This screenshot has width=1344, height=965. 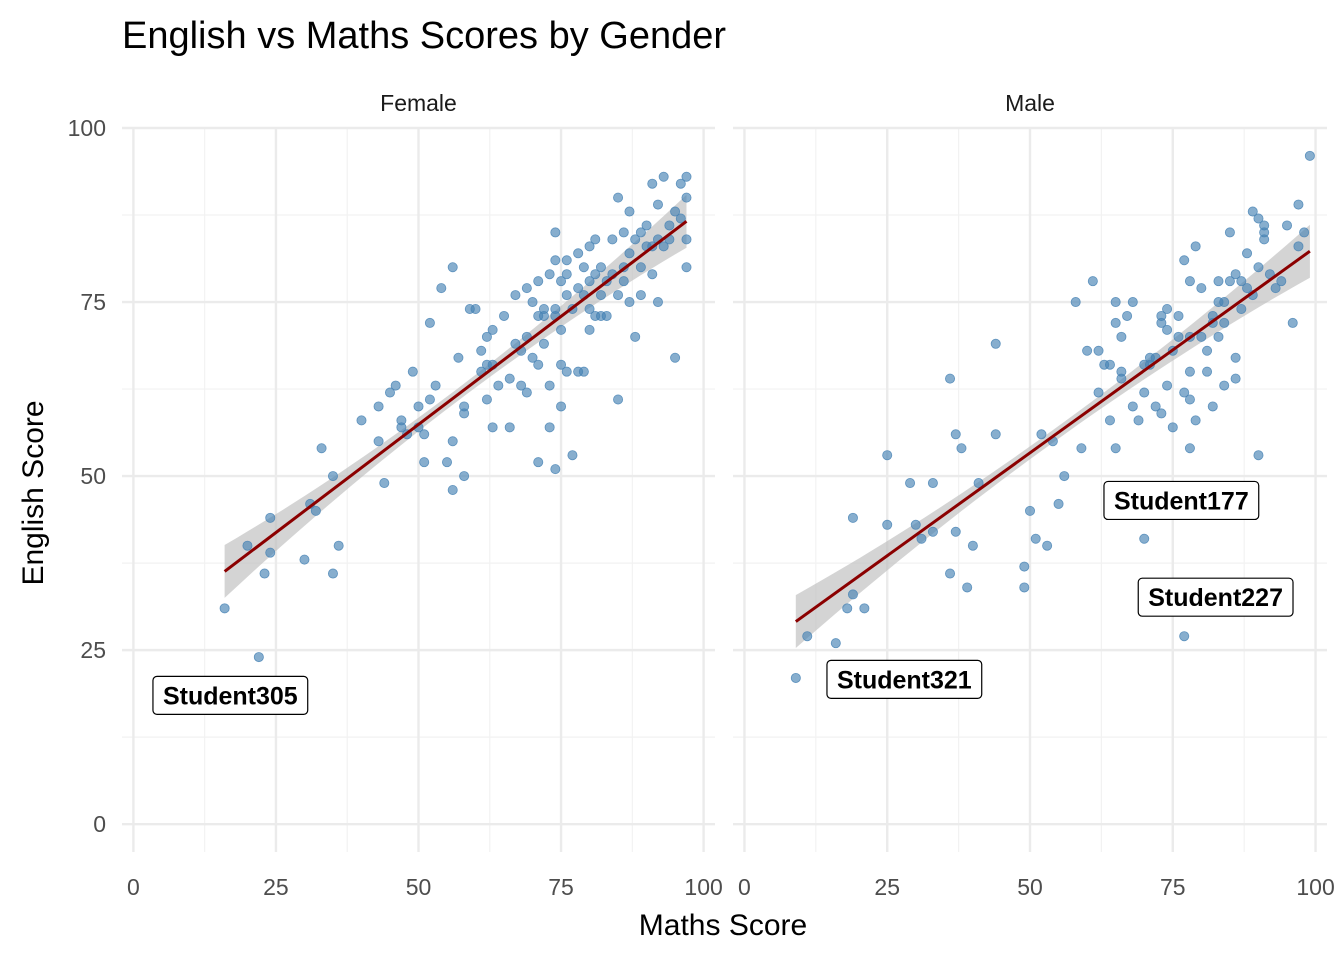 What do you see at coordinates (419, 887) in the screenshot?
I see `x-tick-label: 50` at bounding box center [419, 887].